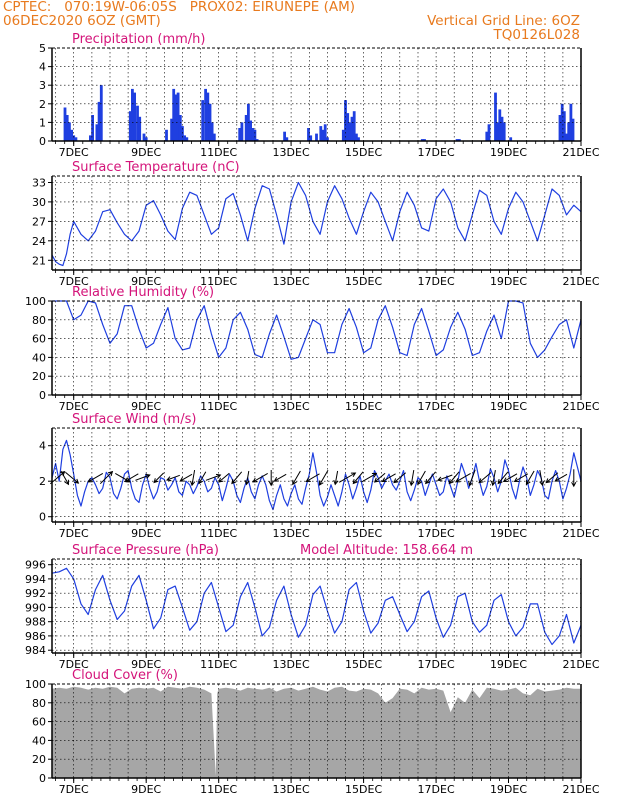 The height and width of the screenshot is (800, 618). I want to click on panel-title: Surface Wind (m/s), so click(134, 419).